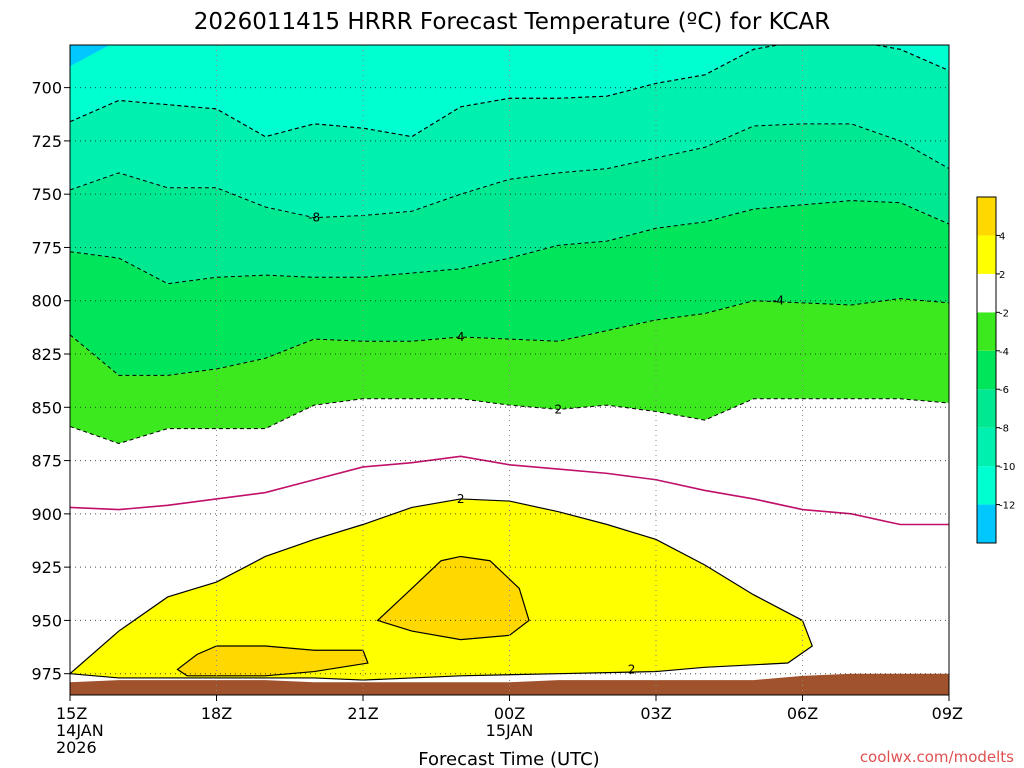 Image resolution: width=1024 pixels, height=768 pixels. I want to click on contour-label: 4, so click(461, 337).